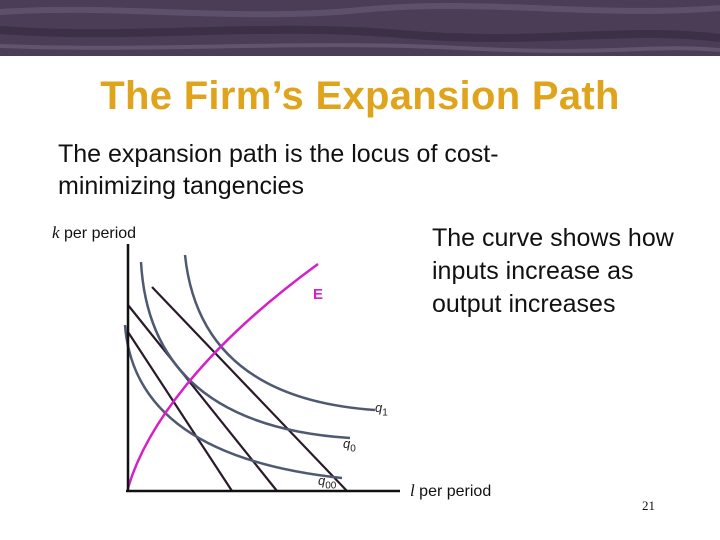  I want to click on isoquant-q0, so click(245, 350).